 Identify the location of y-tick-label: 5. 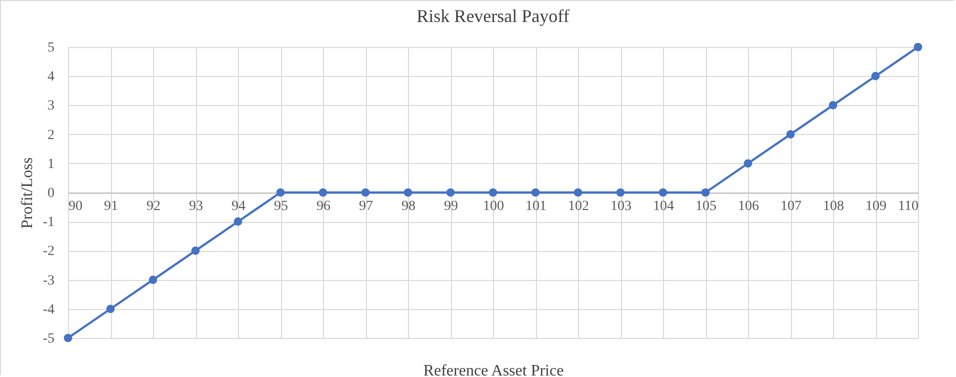
(51, 48).